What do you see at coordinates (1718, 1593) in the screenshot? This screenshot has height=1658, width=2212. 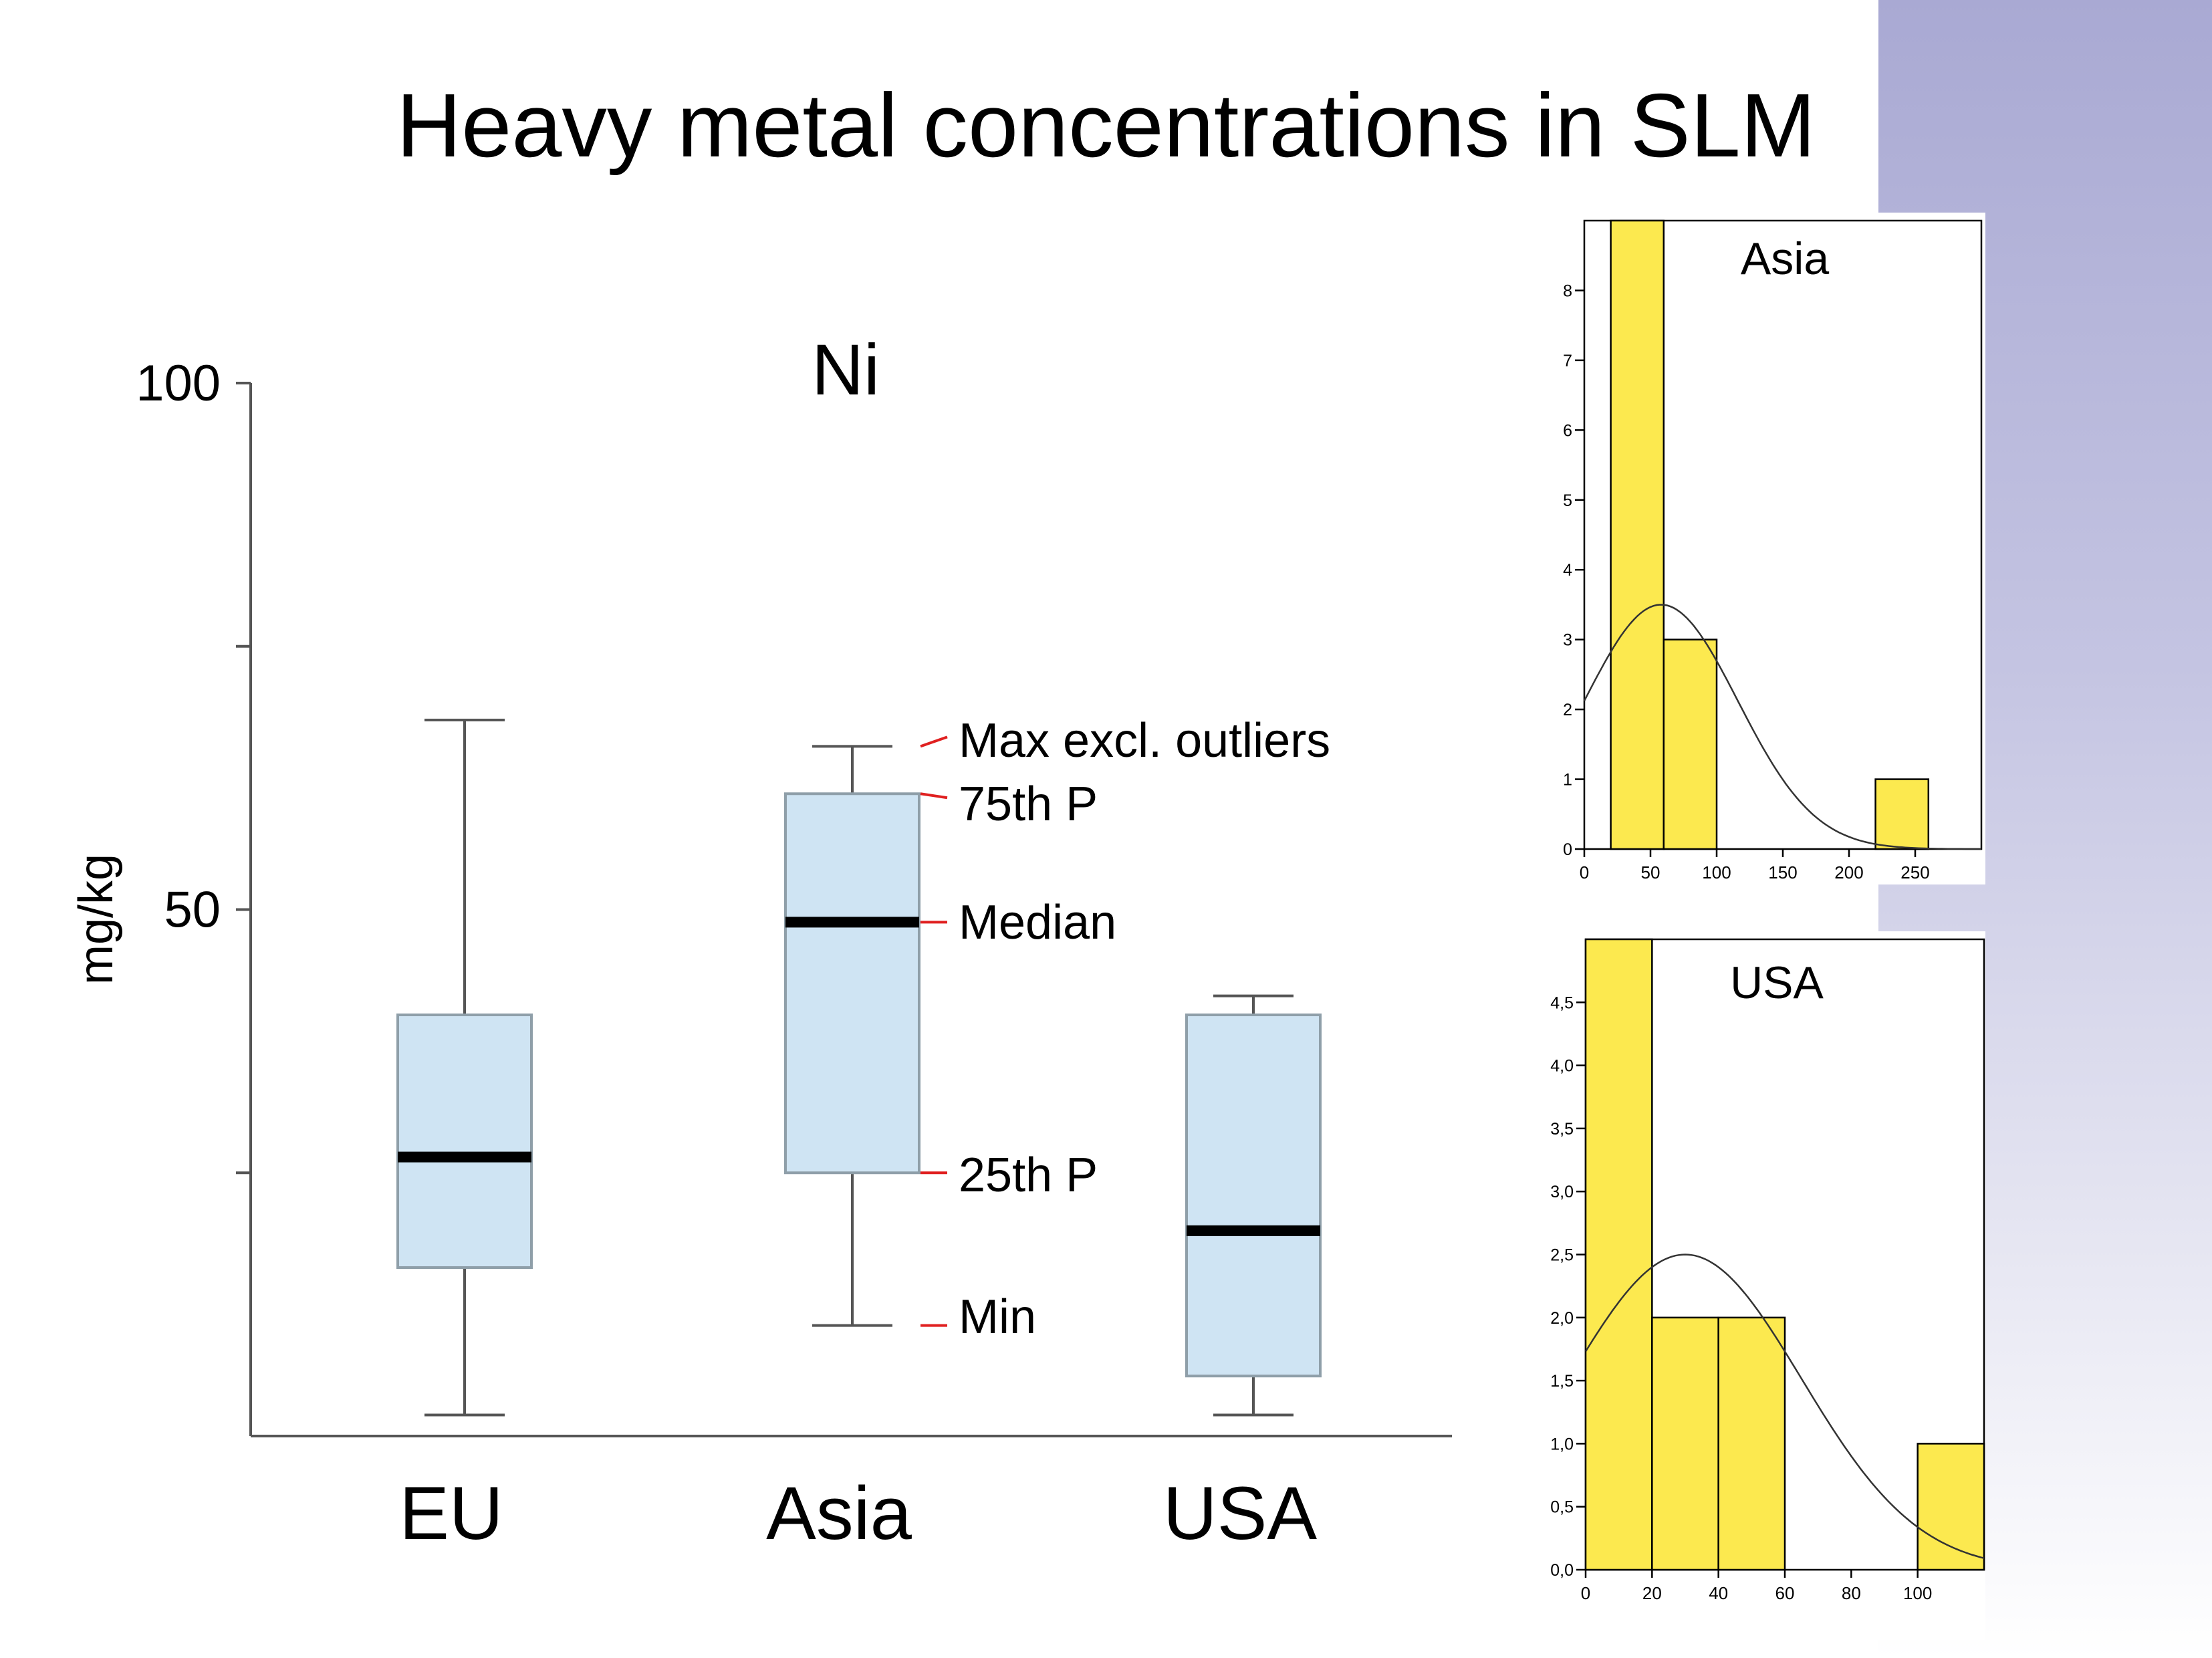 I see `hist-usa-x-tick-label-40: 40` at bounding box center [1718, 1593].